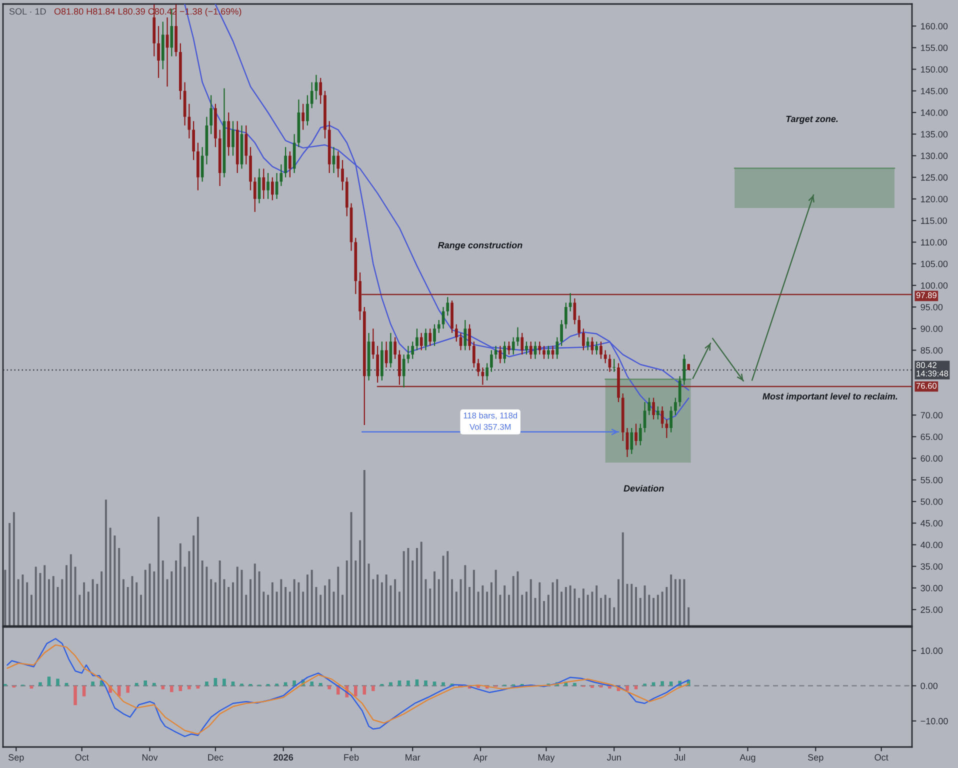 Image resolution: width=958 pixels, height=768 pixels. I want to click on y-tick-label: 130.00, so click(934, 156).